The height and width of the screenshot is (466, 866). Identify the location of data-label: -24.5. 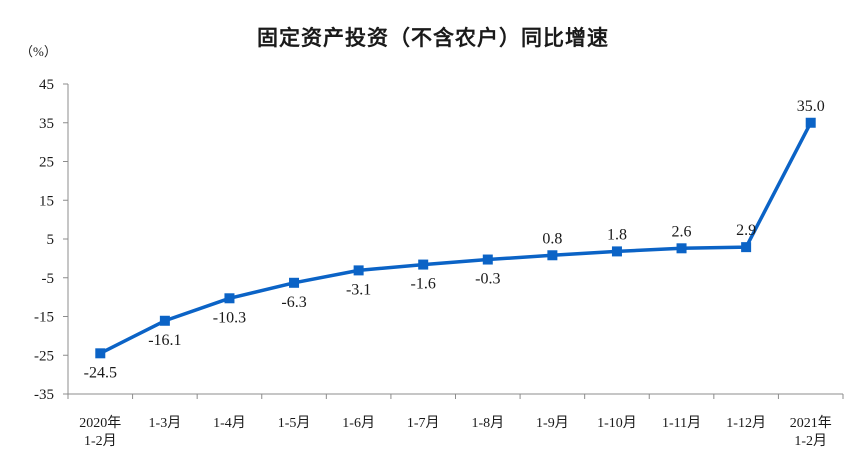
(100, 372).